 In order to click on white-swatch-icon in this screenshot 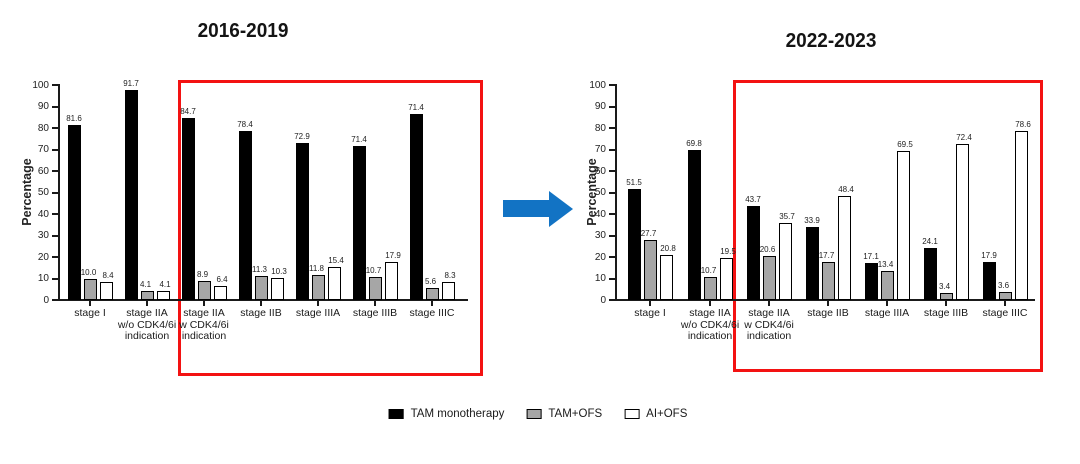, I will do `click(632, 414)`.